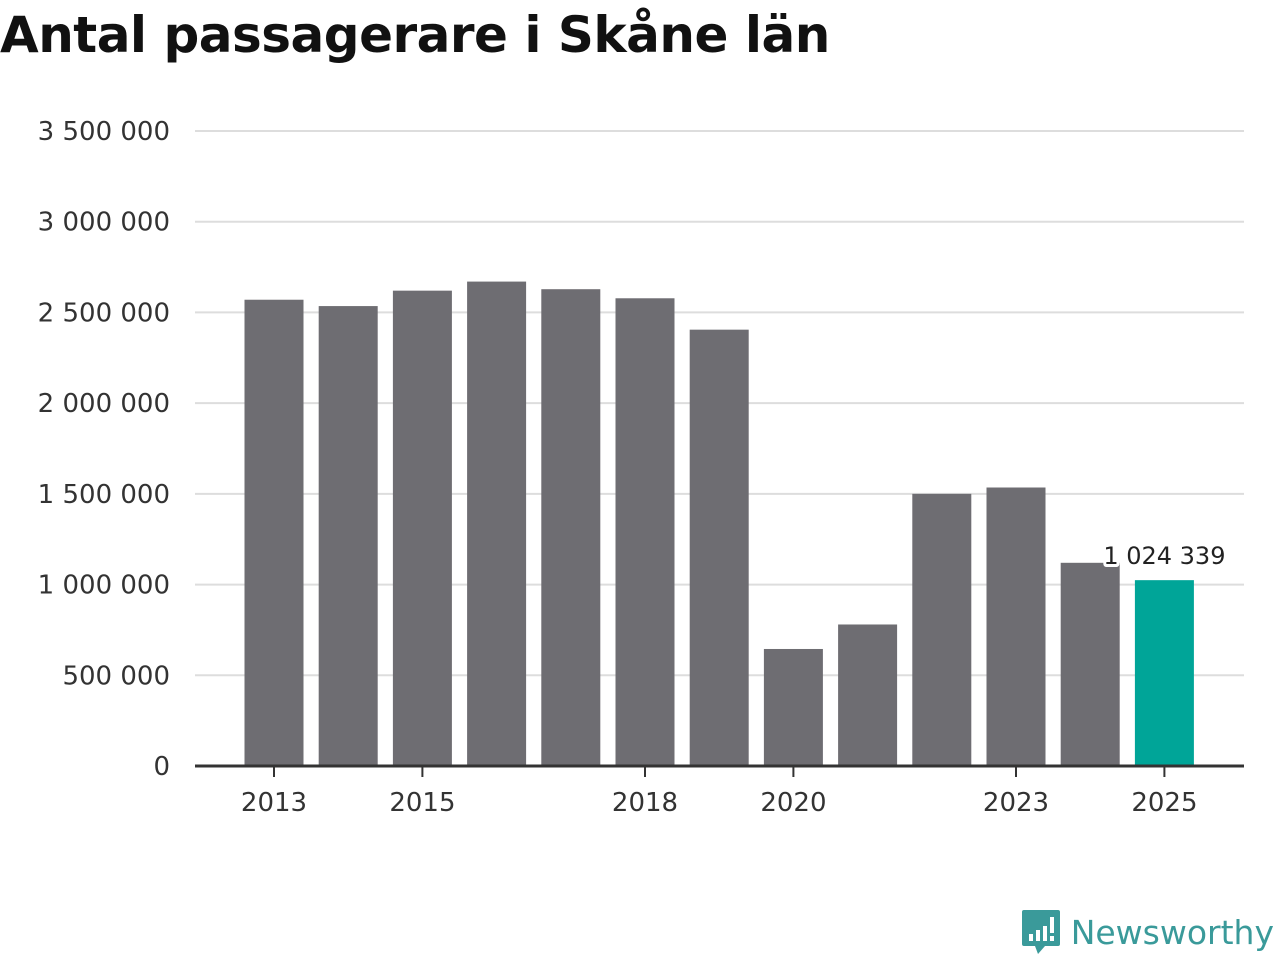 This screenshot has width=1280, height=960. What do you see at coordinates (348, 536) in the screenshot?
I see `bar-2014` at bounding box center [348, 536].